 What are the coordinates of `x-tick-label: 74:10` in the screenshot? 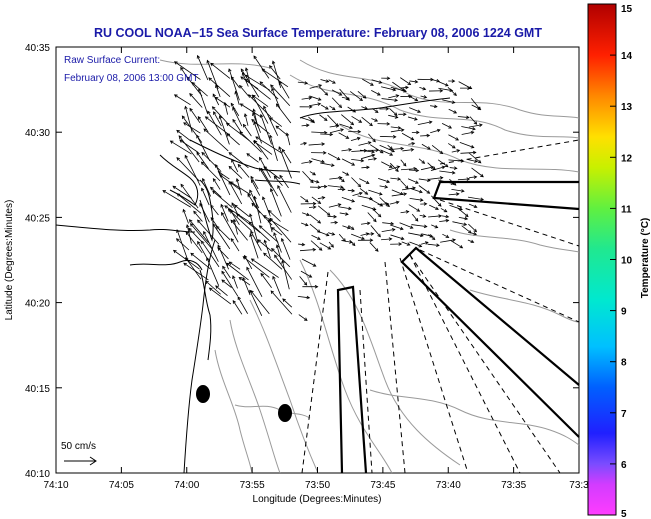 It's located at (55, 485).